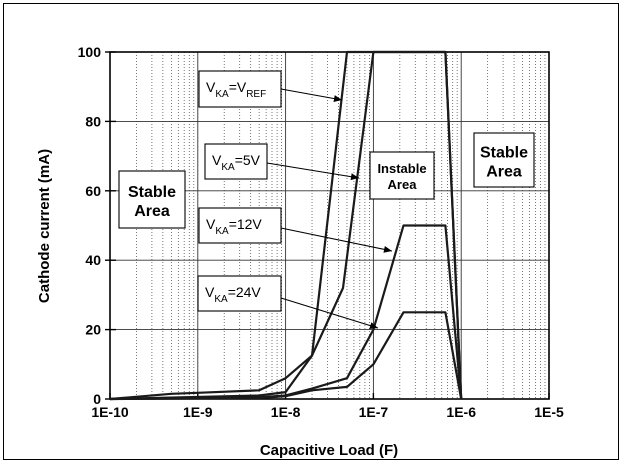 This screenshot has width=623, height=464. Describe the element at coordinates (401, 168) in the screenshot. I see `region-label-instable: Instable` at that location.